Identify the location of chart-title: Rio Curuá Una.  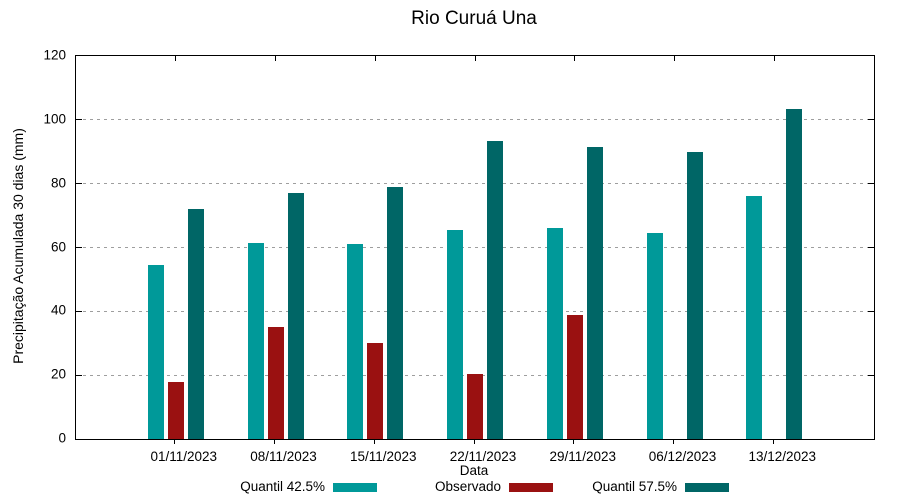
(474, 18).